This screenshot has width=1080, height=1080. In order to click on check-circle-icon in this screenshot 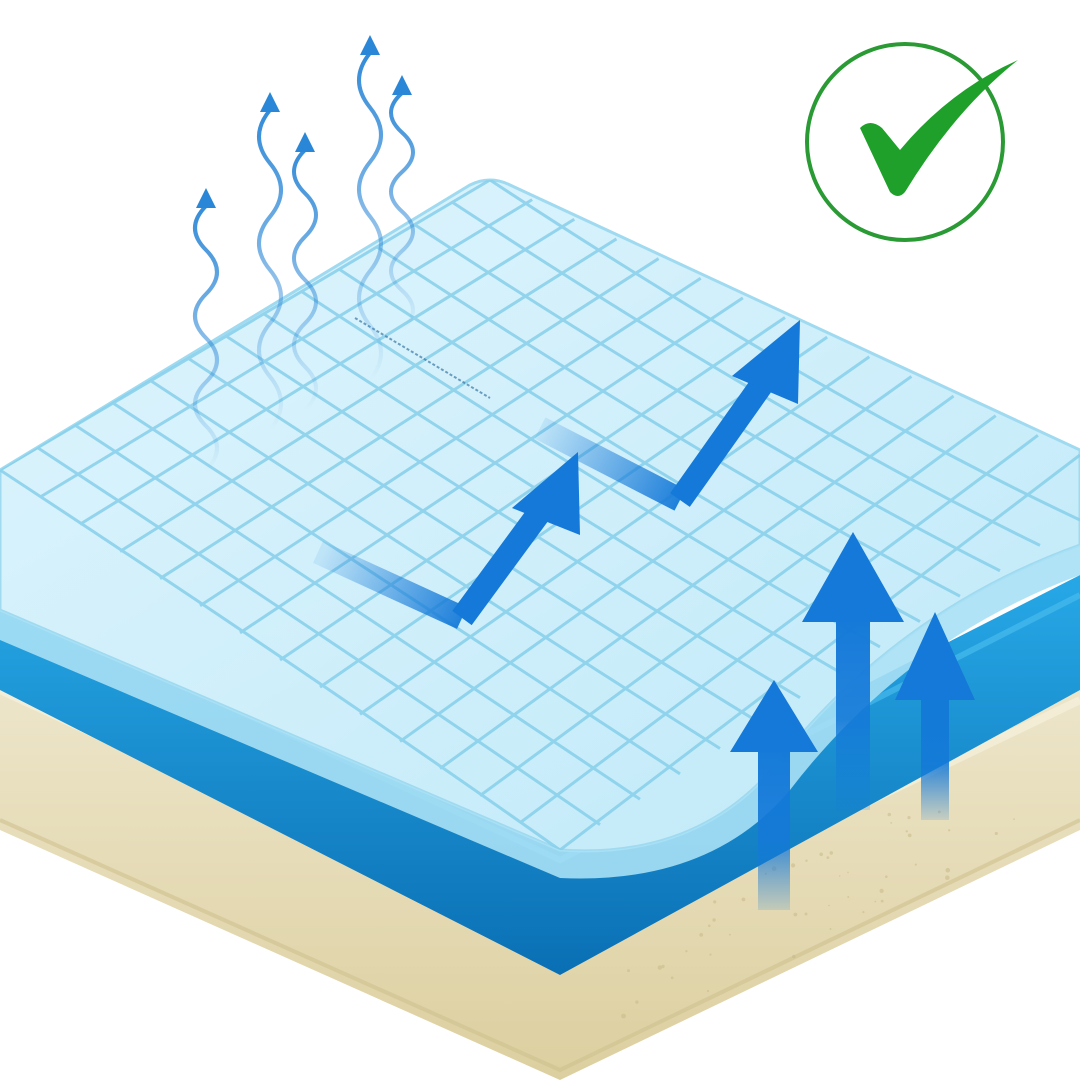, I will do `click(911, 142)`.